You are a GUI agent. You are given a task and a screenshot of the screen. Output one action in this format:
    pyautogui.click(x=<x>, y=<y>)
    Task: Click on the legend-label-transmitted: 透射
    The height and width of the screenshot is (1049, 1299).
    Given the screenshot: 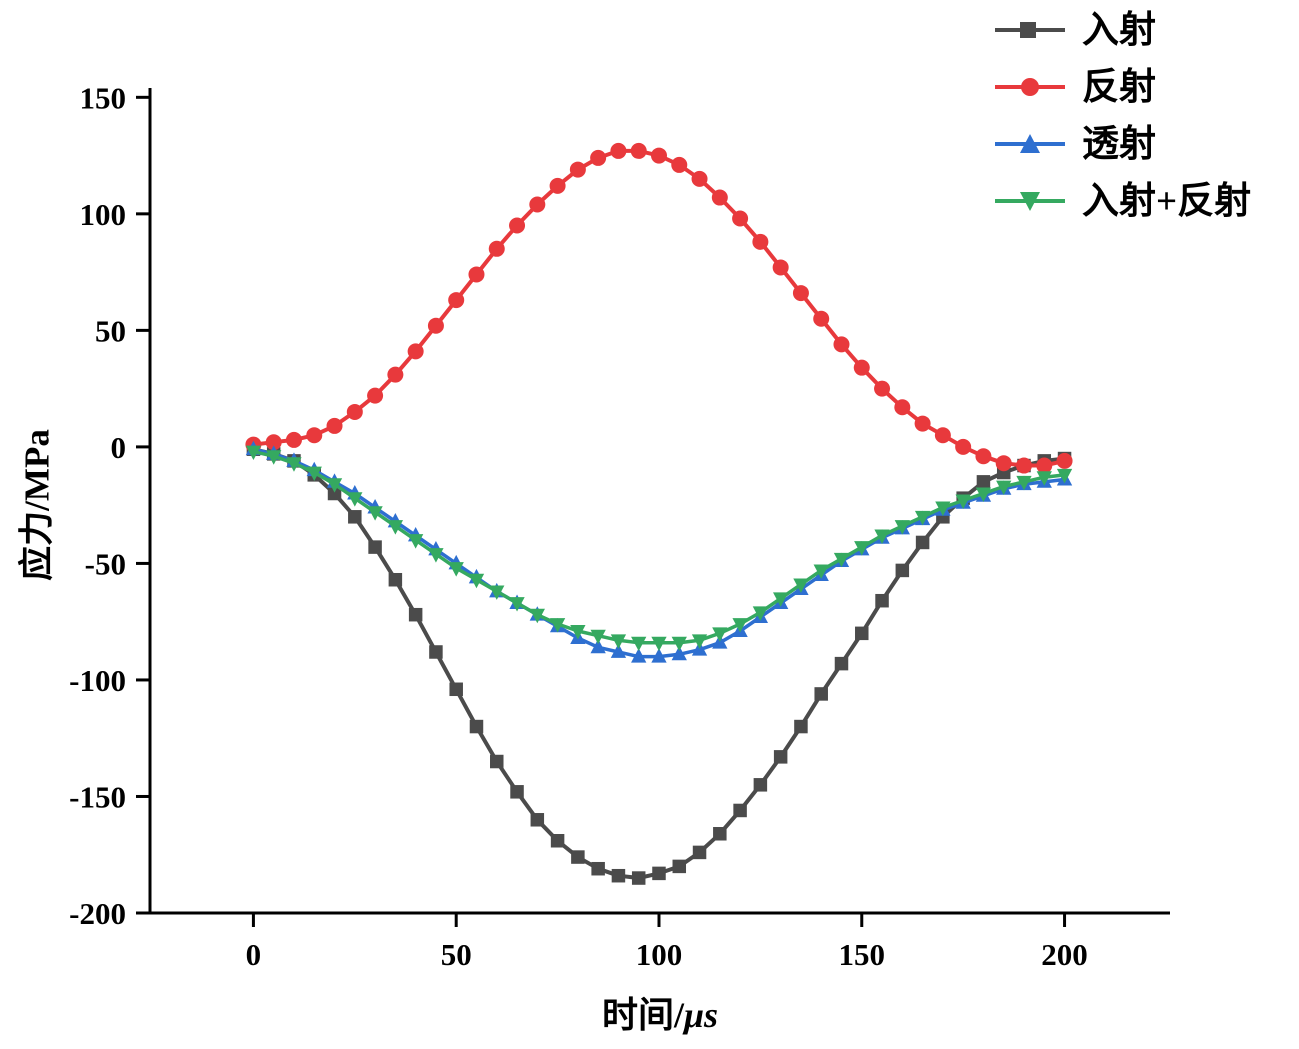 What is the action you would take?
    pyautogui.click(x=1119, y=144)
    